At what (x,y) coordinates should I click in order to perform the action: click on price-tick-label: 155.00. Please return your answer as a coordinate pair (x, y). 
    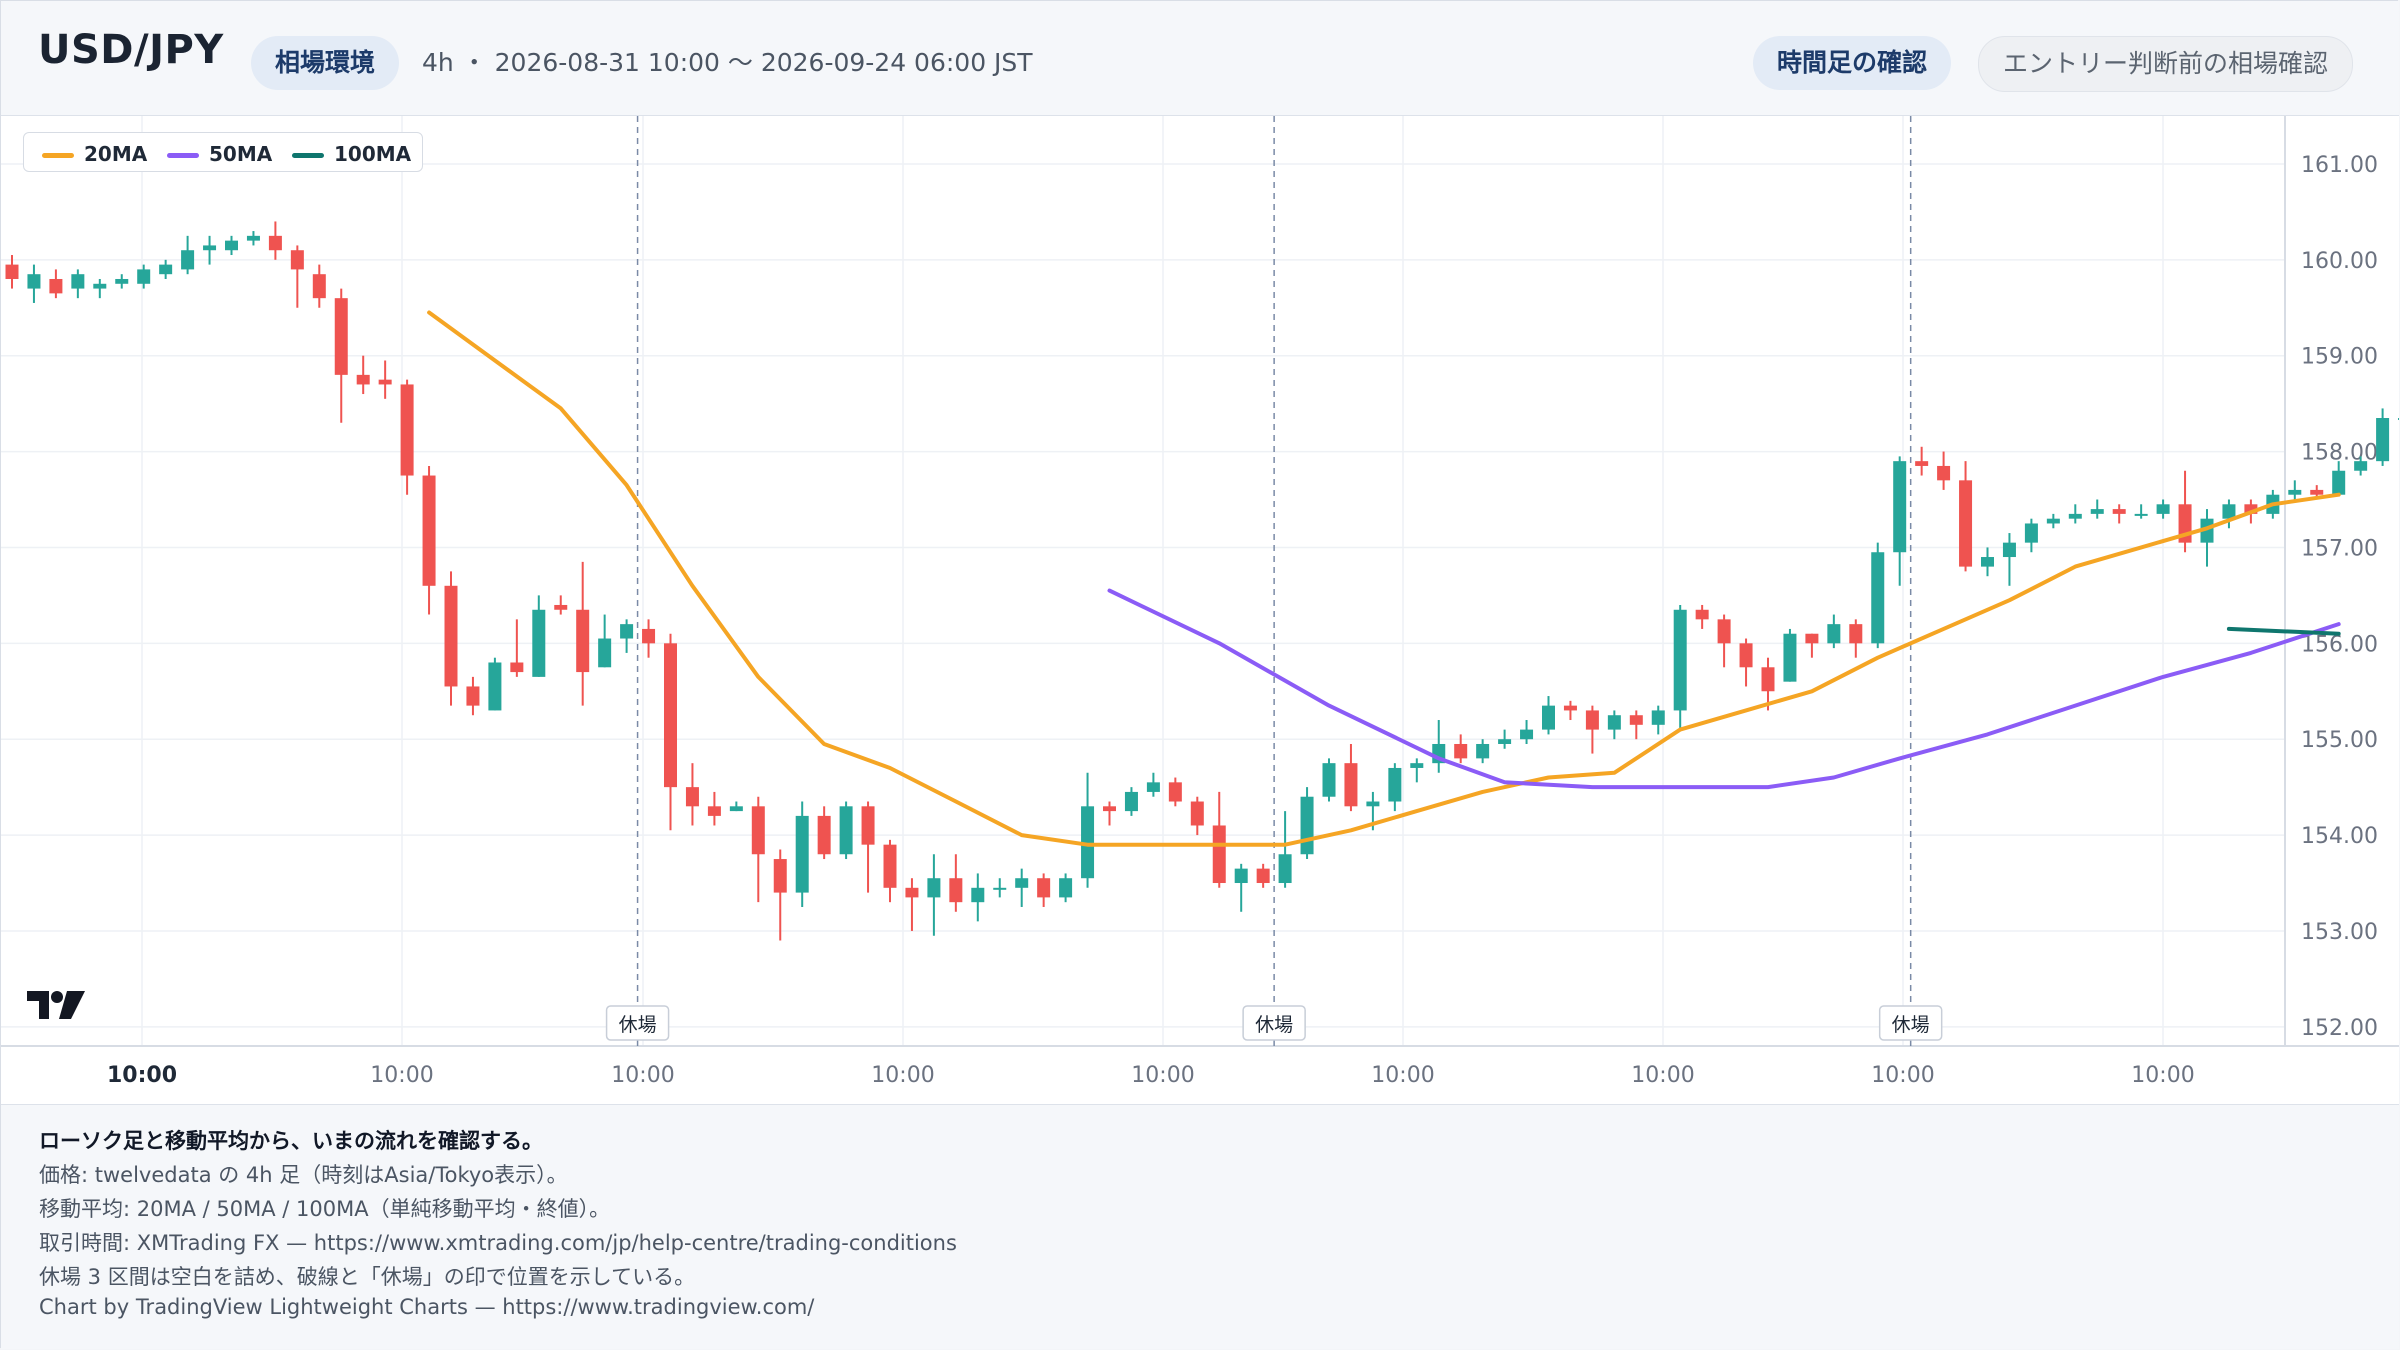
    Looking at the image, I should click on (2339, 740).